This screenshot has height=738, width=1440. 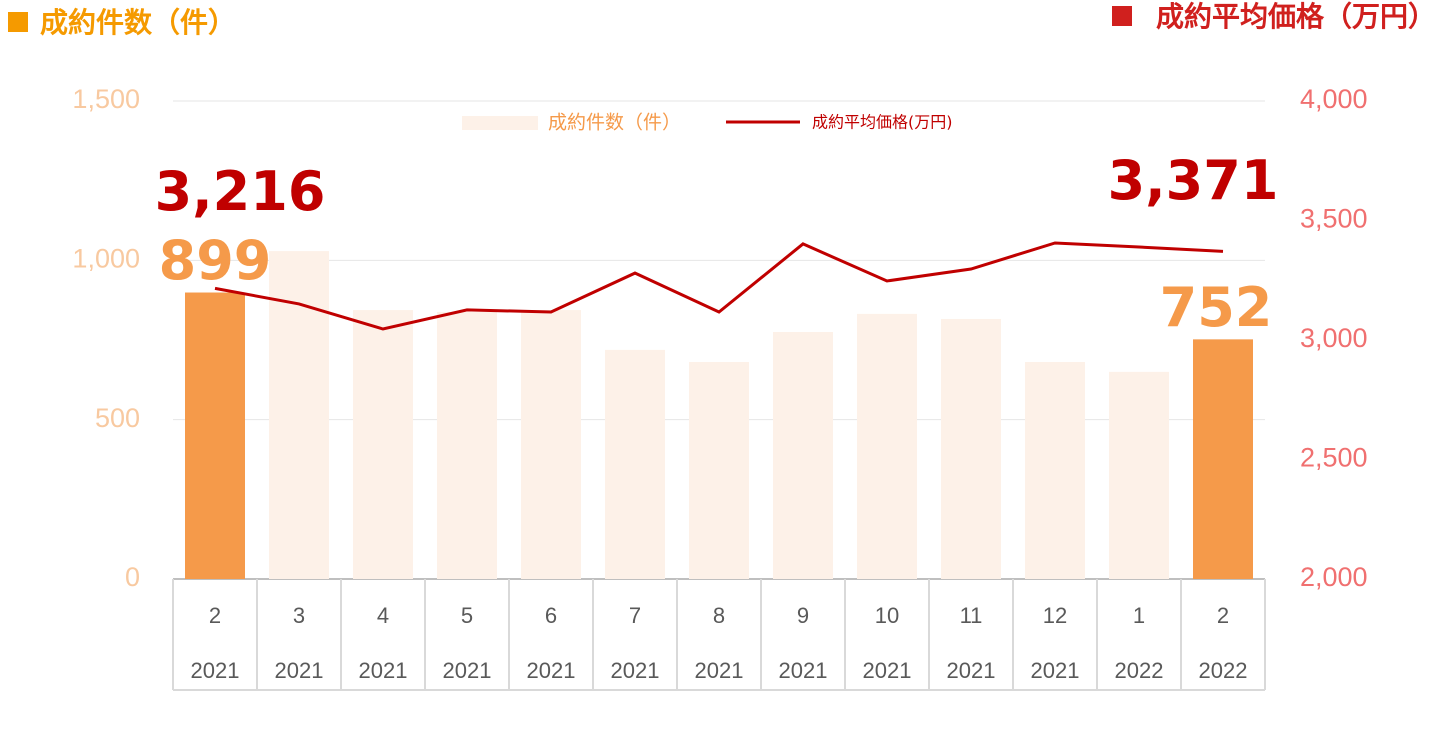 I want to click on y2-tick-label: 3,500, so click(x=1334, y=219).